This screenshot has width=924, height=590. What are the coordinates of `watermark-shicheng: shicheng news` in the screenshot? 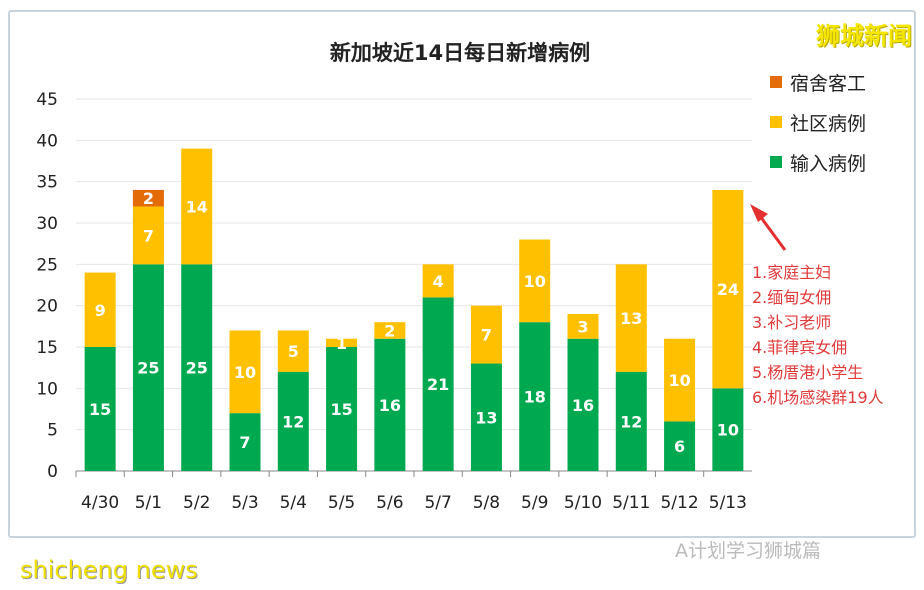 It's located at (109, 570).